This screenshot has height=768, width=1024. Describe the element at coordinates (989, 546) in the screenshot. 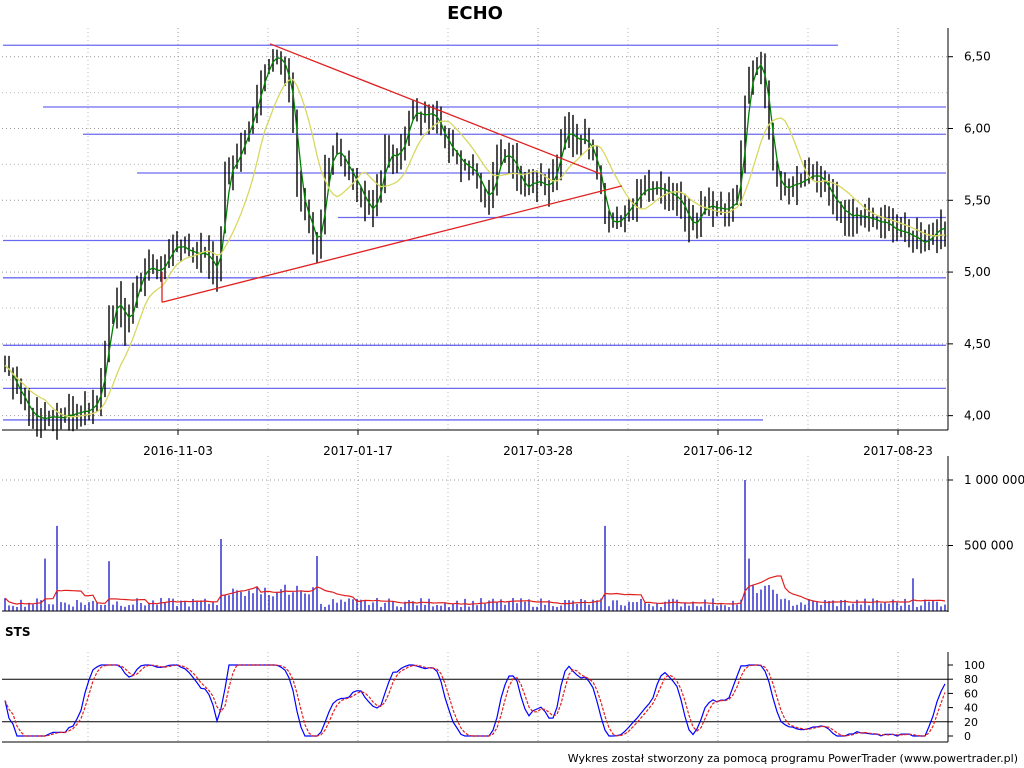

I see `volume-tick-label: 500 000` at that location.